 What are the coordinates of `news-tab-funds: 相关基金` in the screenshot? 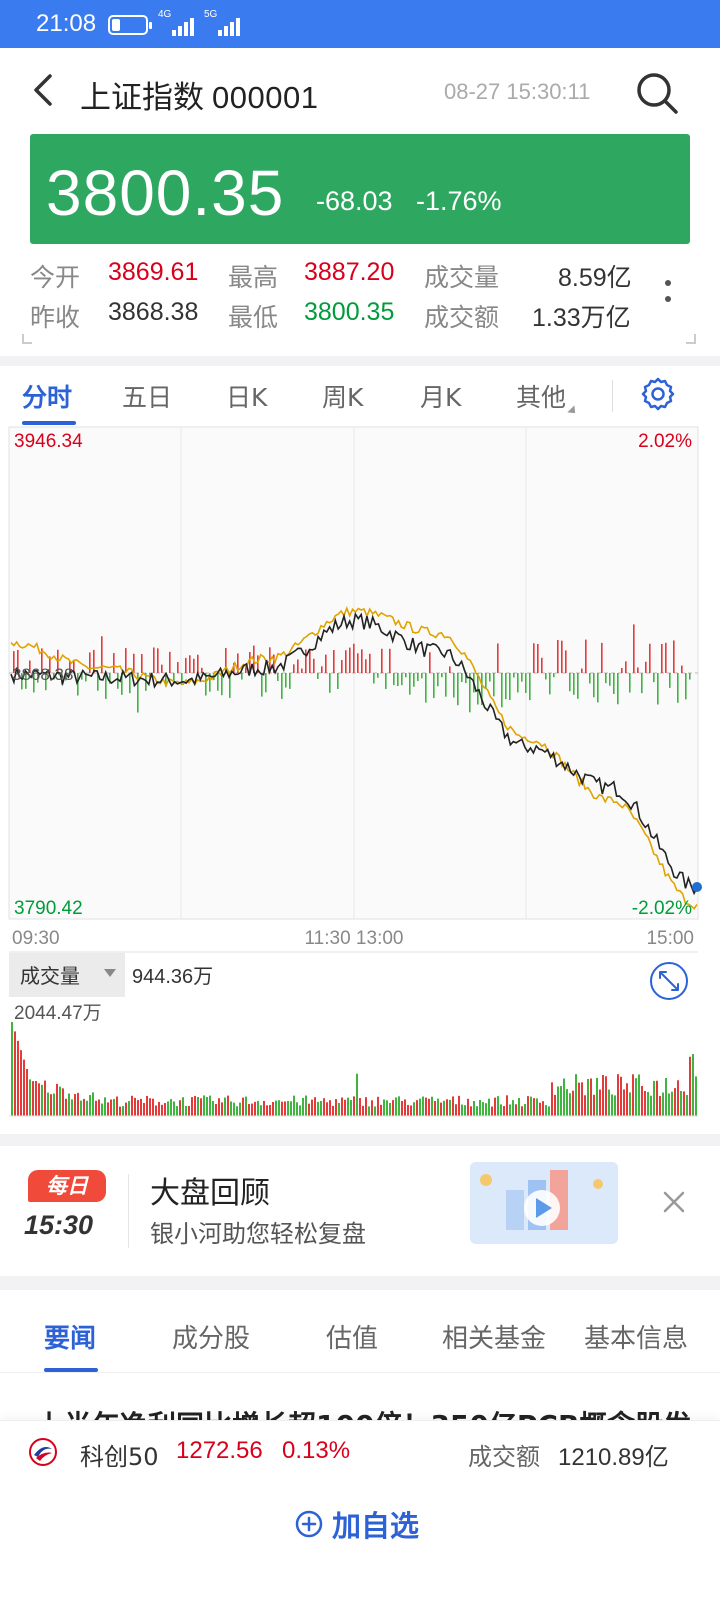 It's located at (494, 1339).